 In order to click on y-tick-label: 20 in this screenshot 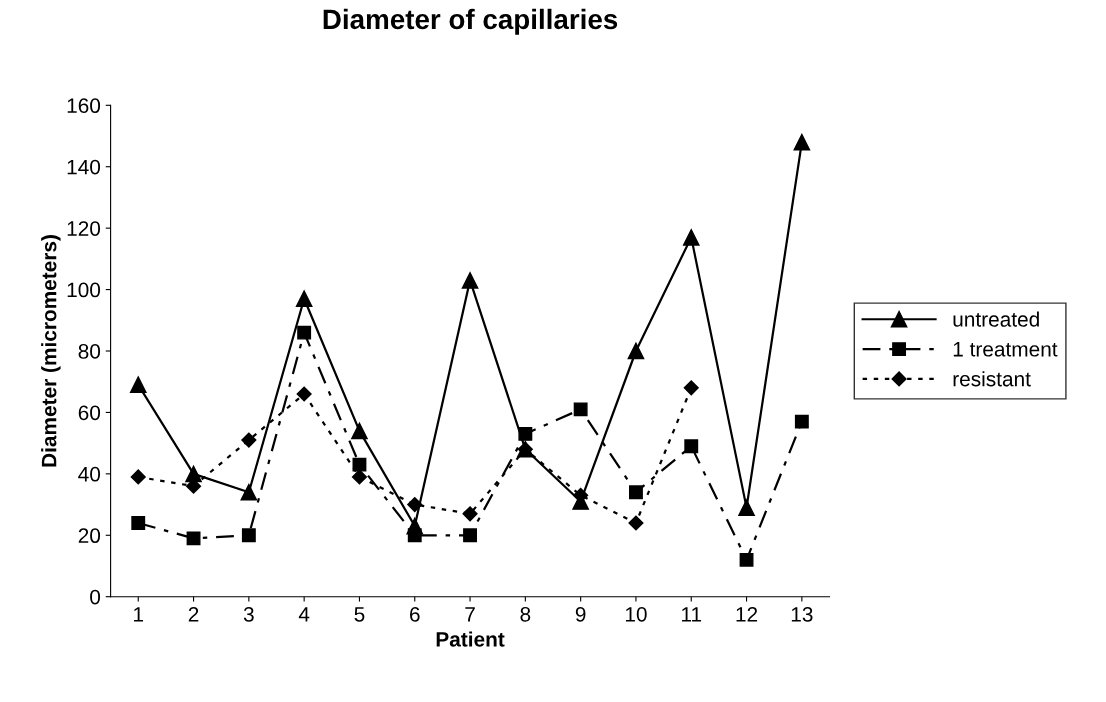, I will do `click(89, 536)`.